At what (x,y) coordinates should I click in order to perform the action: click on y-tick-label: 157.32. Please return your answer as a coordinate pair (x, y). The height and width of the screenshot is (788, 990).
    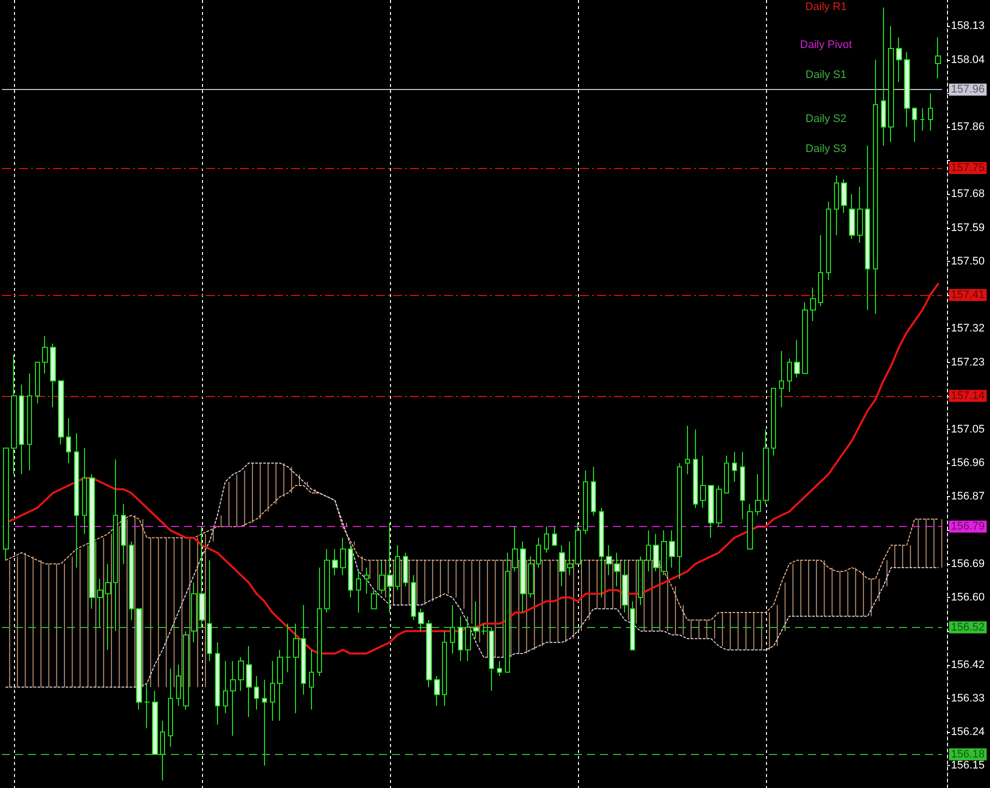
    Looking at the image, I should click on (968, 328).